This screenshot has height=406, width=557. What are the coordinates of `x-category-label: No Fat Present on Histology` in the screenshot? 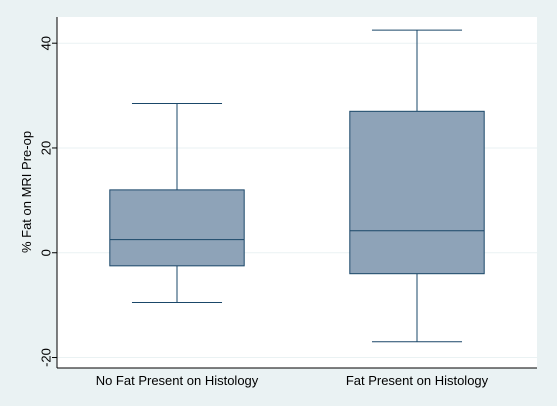 It's located at (177, 380).